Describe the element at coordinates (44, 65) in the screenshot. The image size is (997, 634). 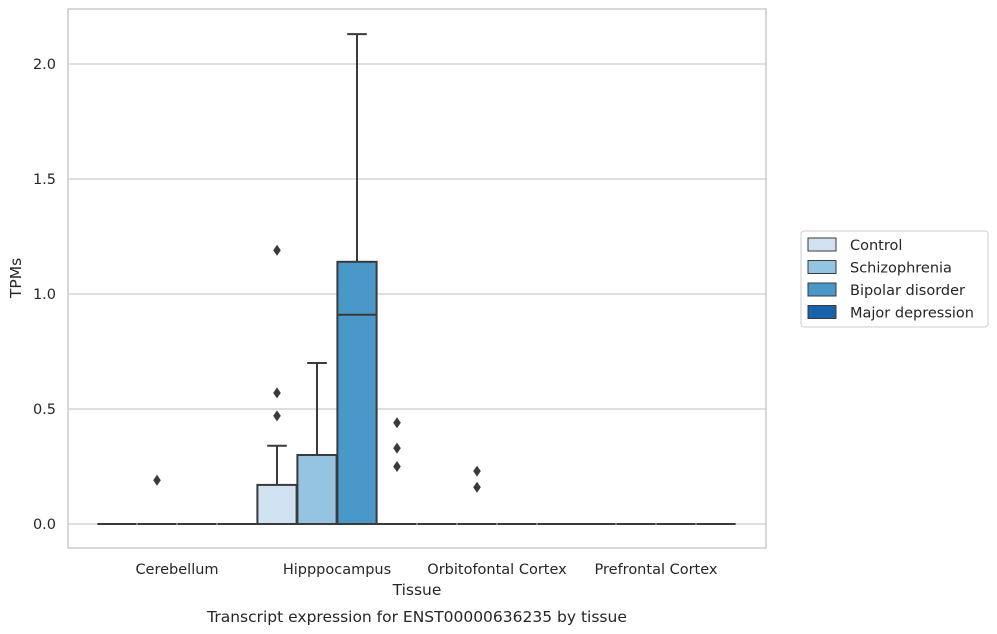
I see `y-tick-label: 2.0` at that location.